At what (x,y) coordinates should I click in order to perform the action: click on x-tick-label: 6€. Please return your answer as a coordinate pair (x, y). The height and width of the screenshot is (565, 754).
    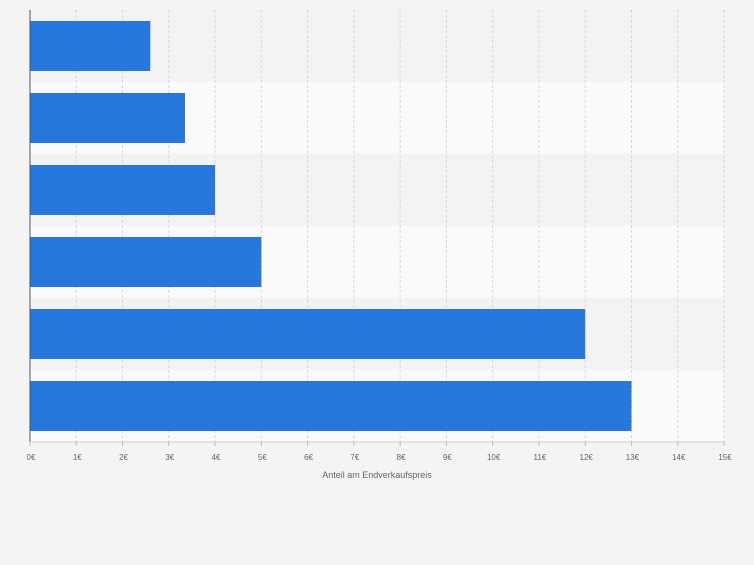
    Looking at the image, I should click on (308, 457).